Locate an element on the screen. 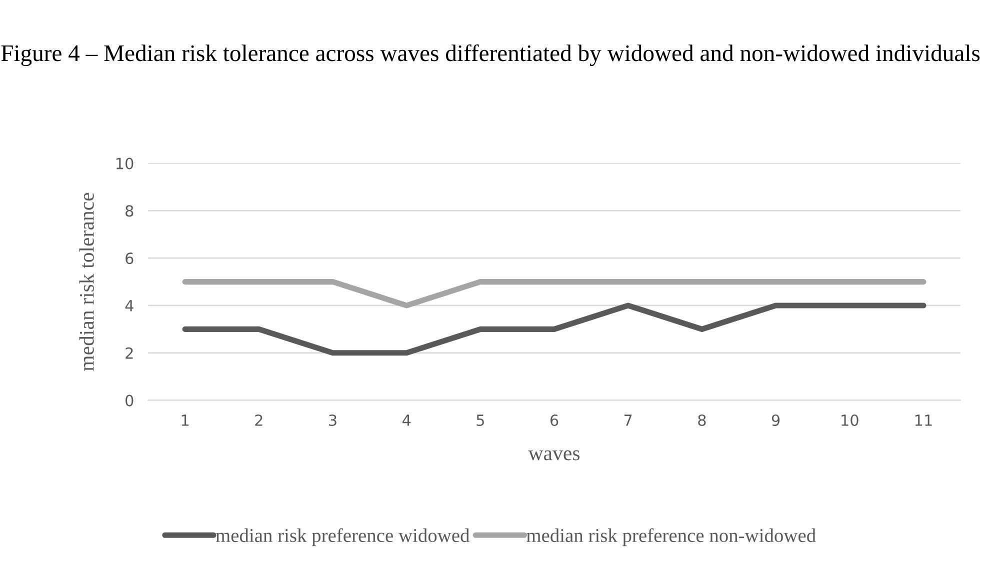 This screenshot has height=581, width=981. x-tick-label: 4 is located at coordinates (406, 420).